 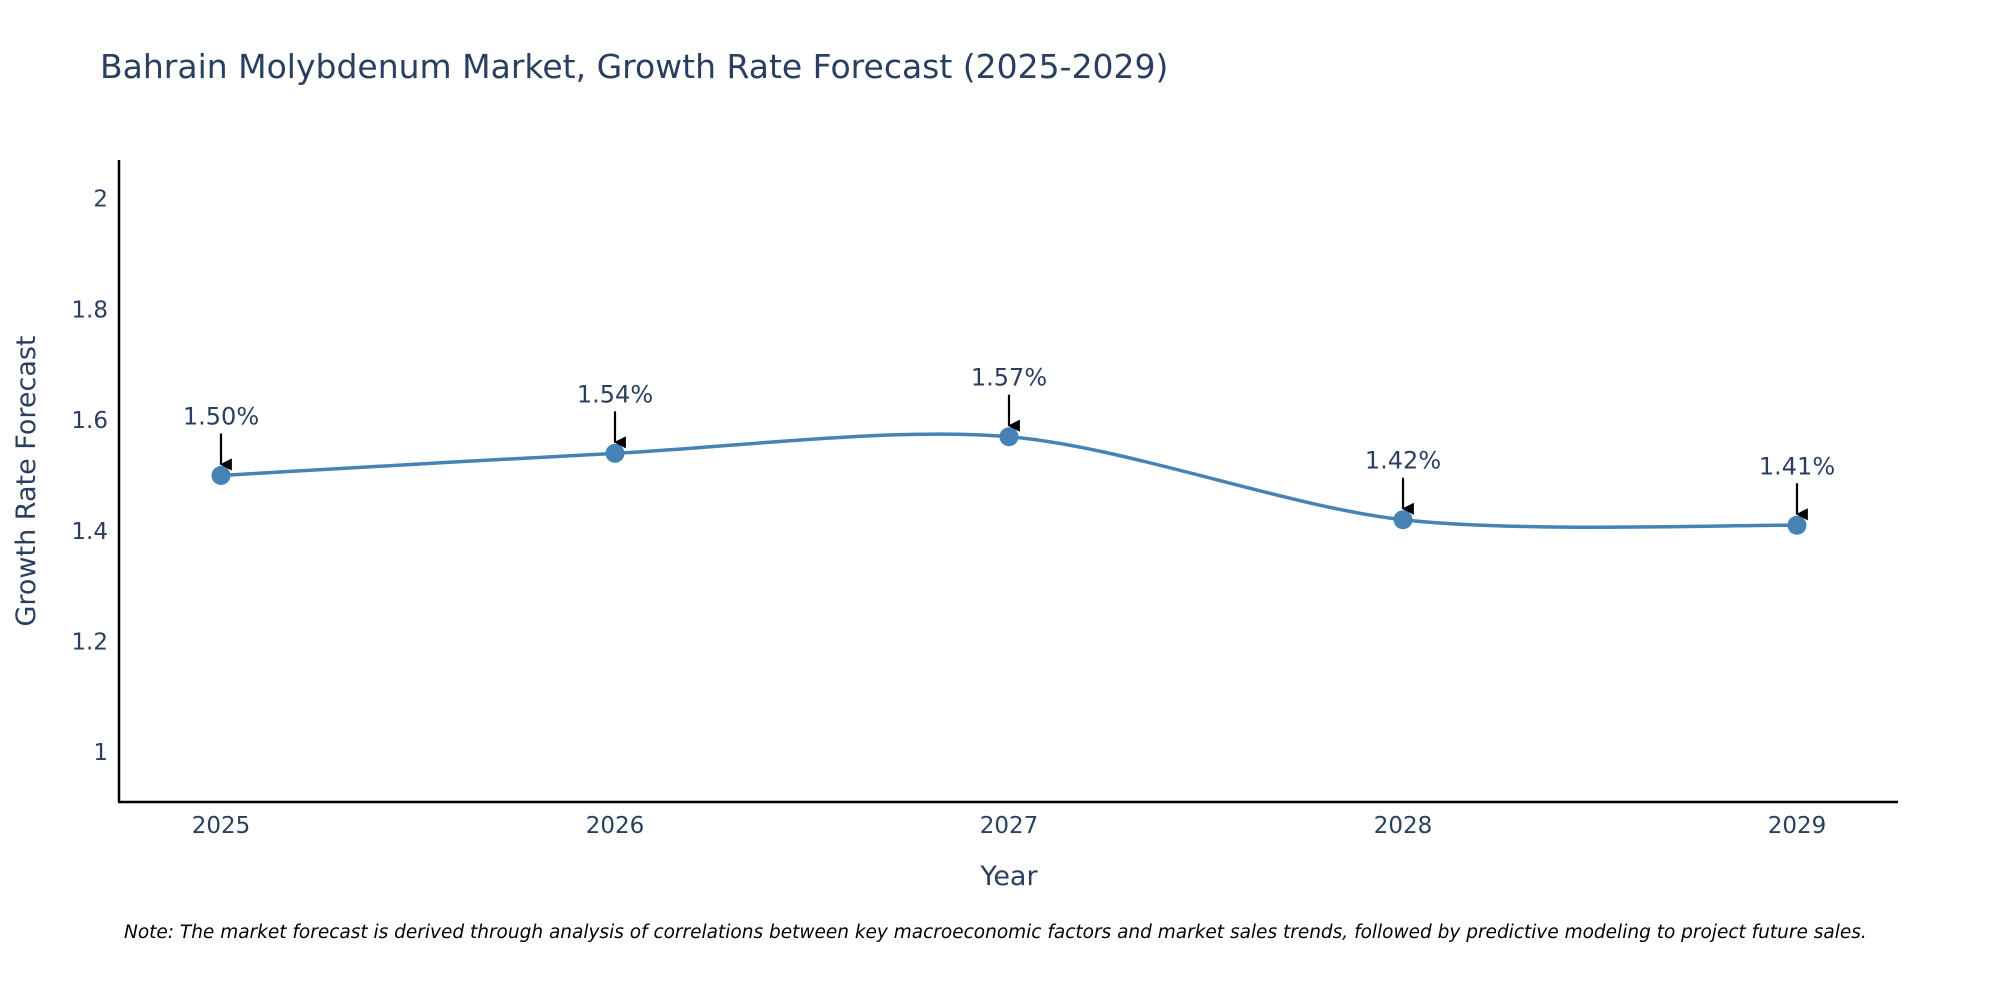 What do you see at coordinates (1403, 520) in the screenshot?
I see `data-point-2028` at bounding box center [1403, 520].